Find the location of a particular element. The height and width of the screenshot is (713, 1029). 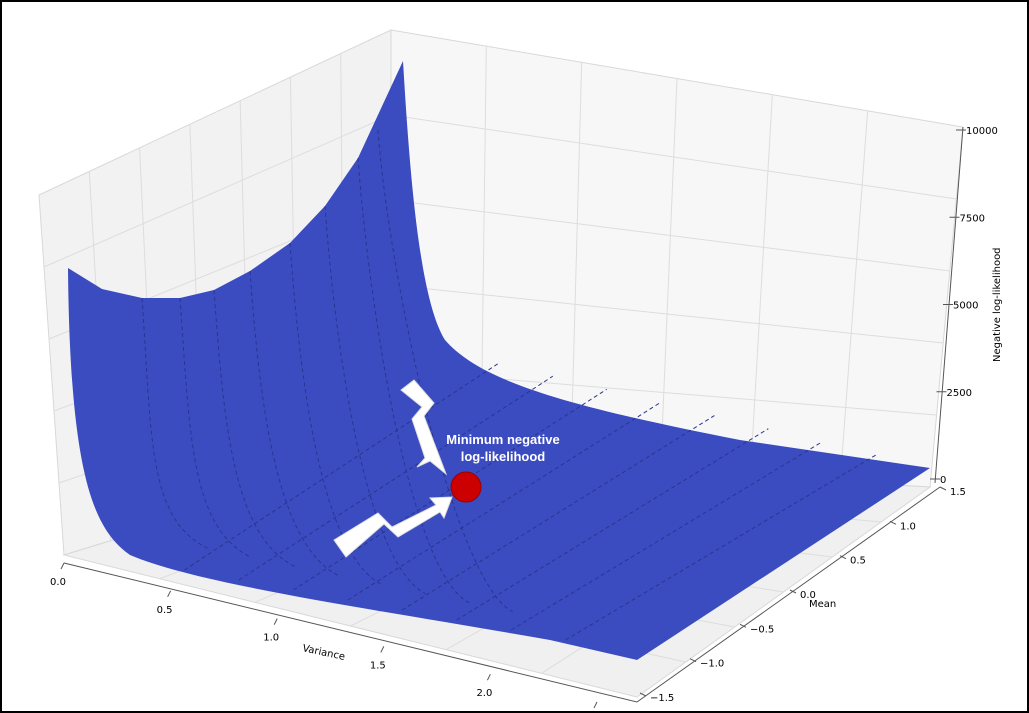

x-axis-line is located at coordinates (350, 632).